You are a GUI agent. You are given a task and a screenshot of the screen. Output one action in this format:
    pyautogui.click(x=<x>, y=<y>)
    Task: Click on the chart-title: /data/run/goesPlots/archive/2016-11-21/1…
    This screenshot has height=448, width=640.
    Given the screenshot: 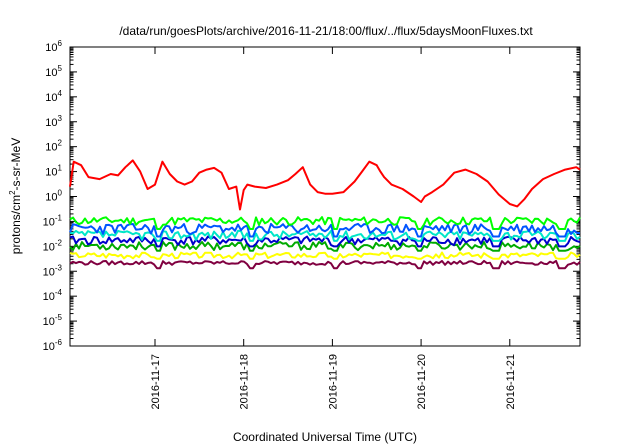 What is the action you would take?
    pyautogui.click(x=326, y=31)
    